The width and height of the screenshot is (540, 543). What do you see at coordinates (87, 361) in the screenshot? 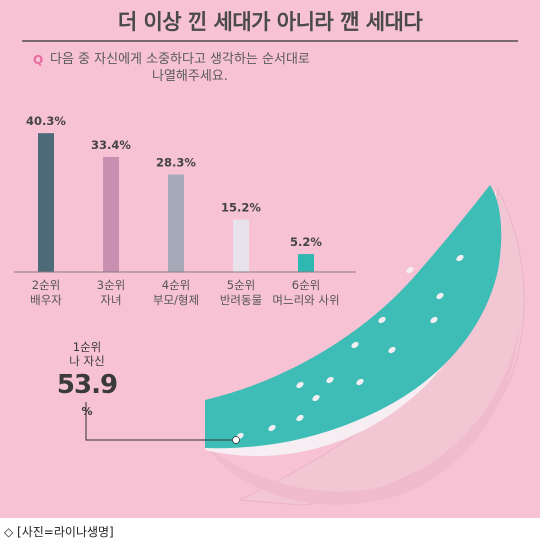
I see `highlight-label: 나 자신` at bounding box center [87, 361].